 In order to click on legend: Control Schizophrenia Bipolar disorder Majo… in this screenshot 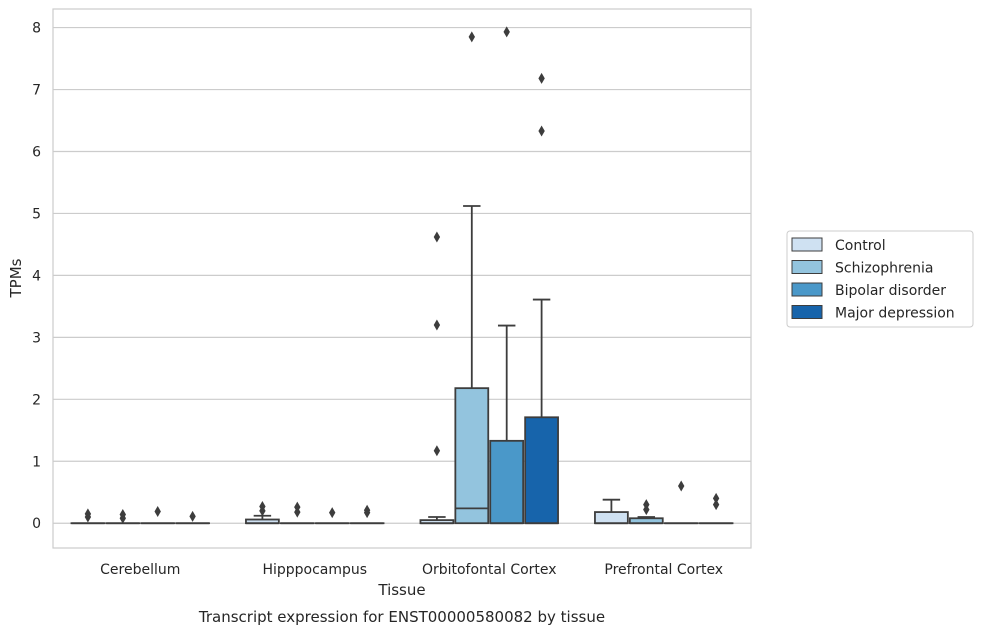, I will do `click(880, 279)`.